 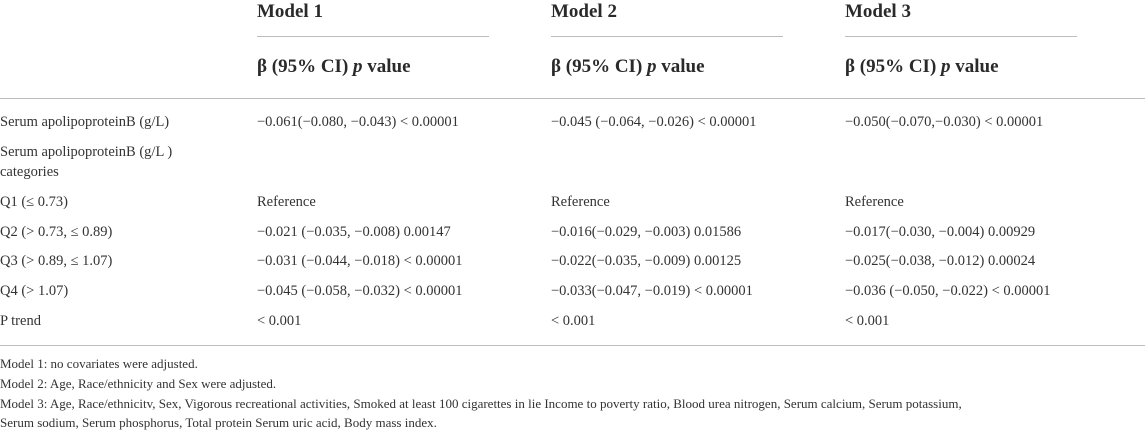 I want to click on row-model-2-value: < 0.001, so click(x=573, y=321).